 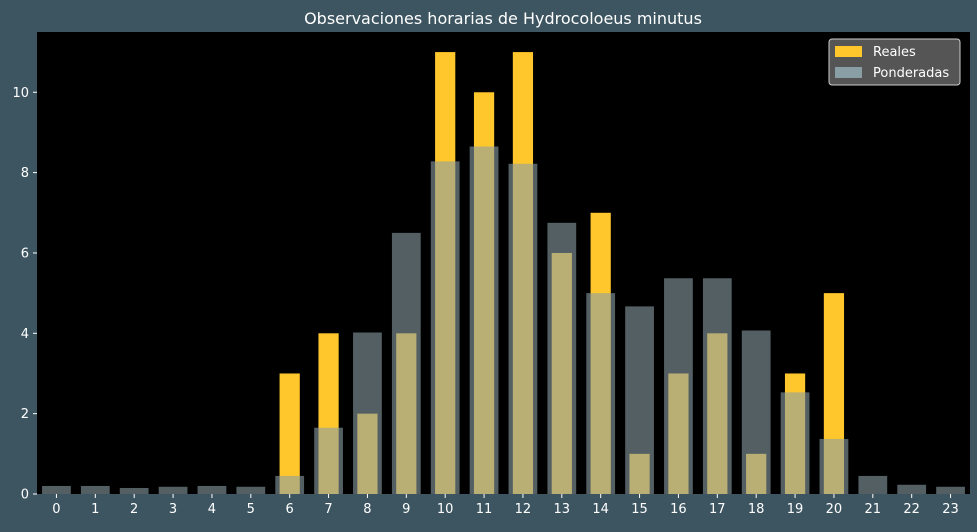 What do you see at coordinates (717, 509) in the screenshot?
I see `x-tick-label: 17` at bounding box center [717, 509].